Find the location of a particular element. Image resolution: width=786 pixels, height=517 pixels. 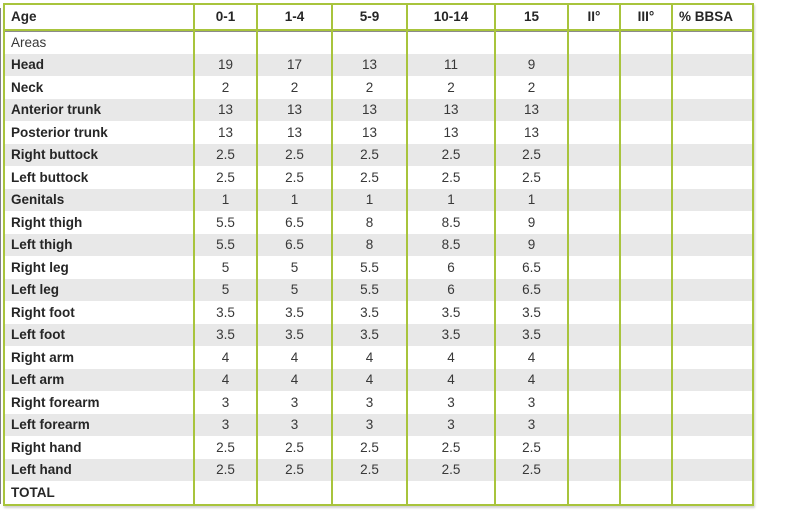

row-label: Right thigh is located at coordinates (98, 222).